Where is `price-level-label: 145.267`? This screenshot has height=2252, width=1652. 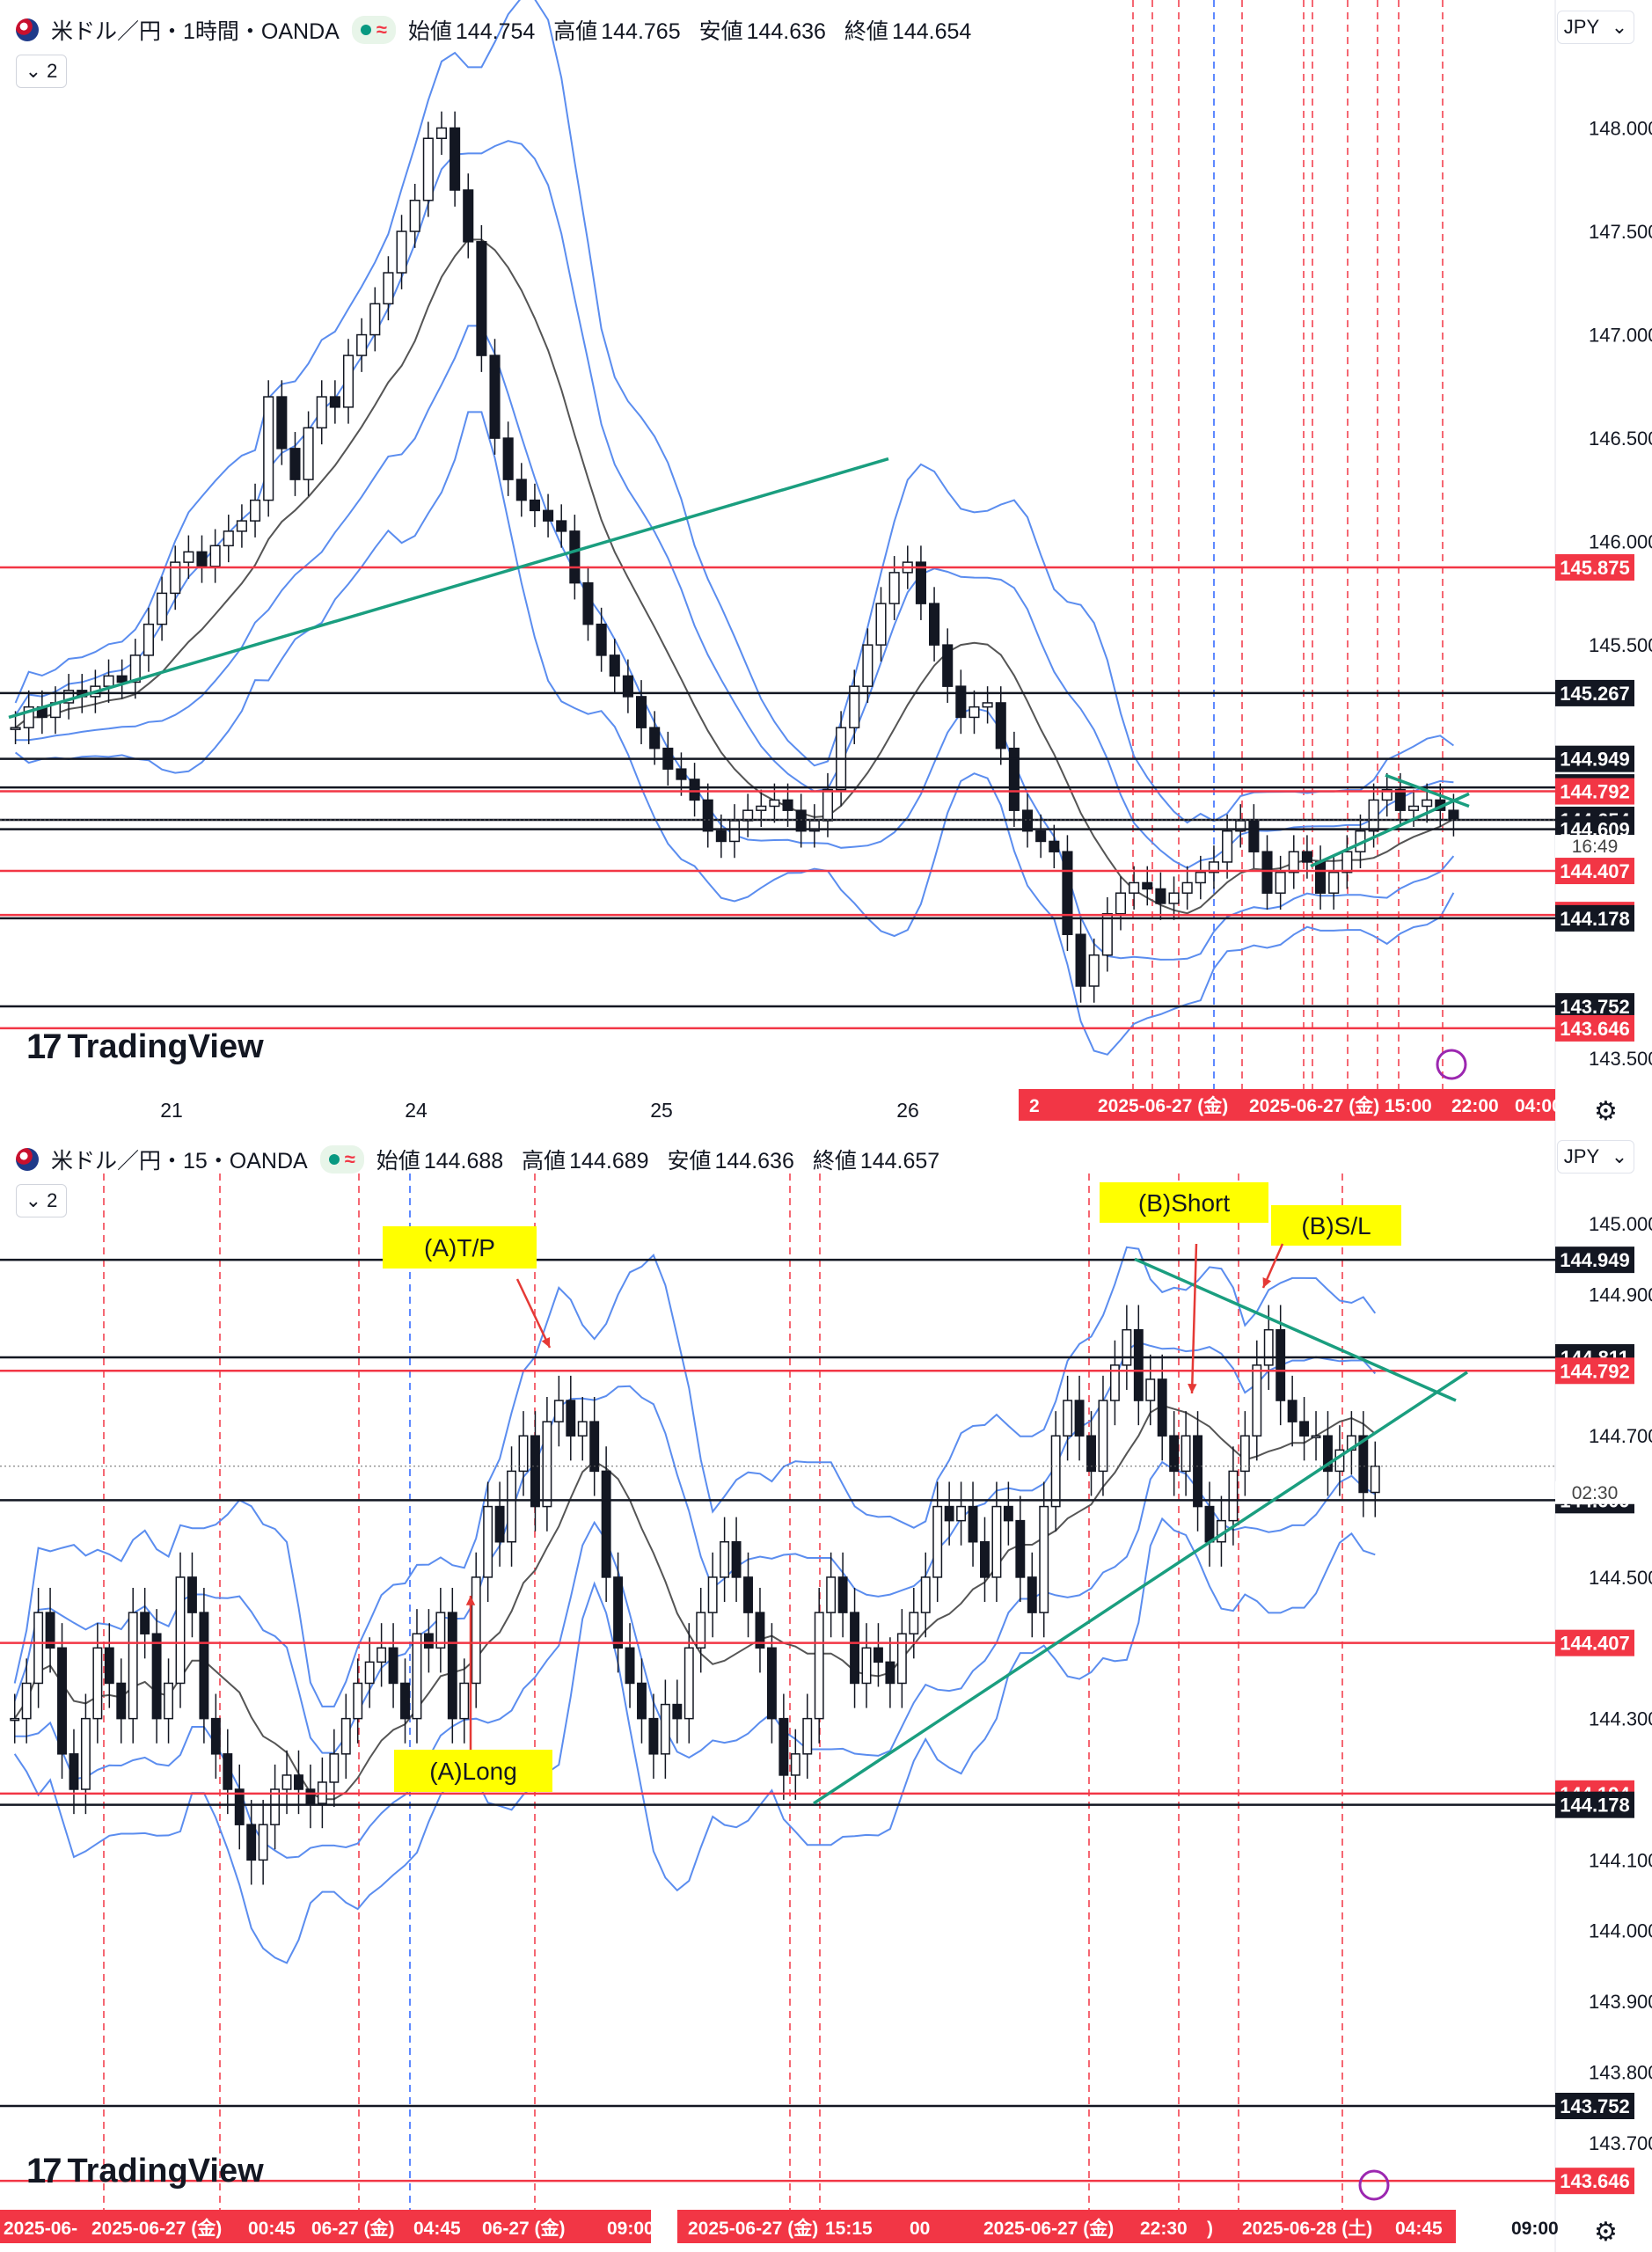
price-level-label: 145.267 is located at coordinates (1595, 694).